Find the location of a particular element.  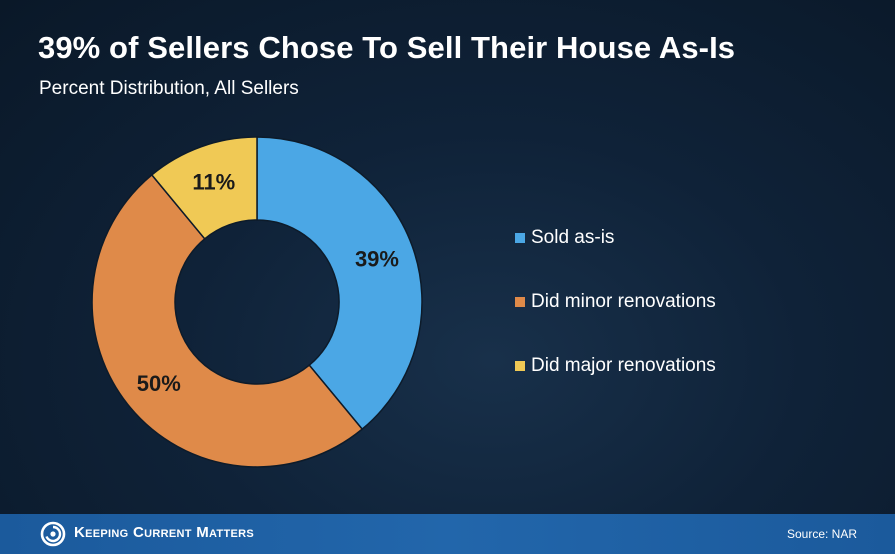

brand-name: Keeping Current Matters is located at coordinates (164, 532).